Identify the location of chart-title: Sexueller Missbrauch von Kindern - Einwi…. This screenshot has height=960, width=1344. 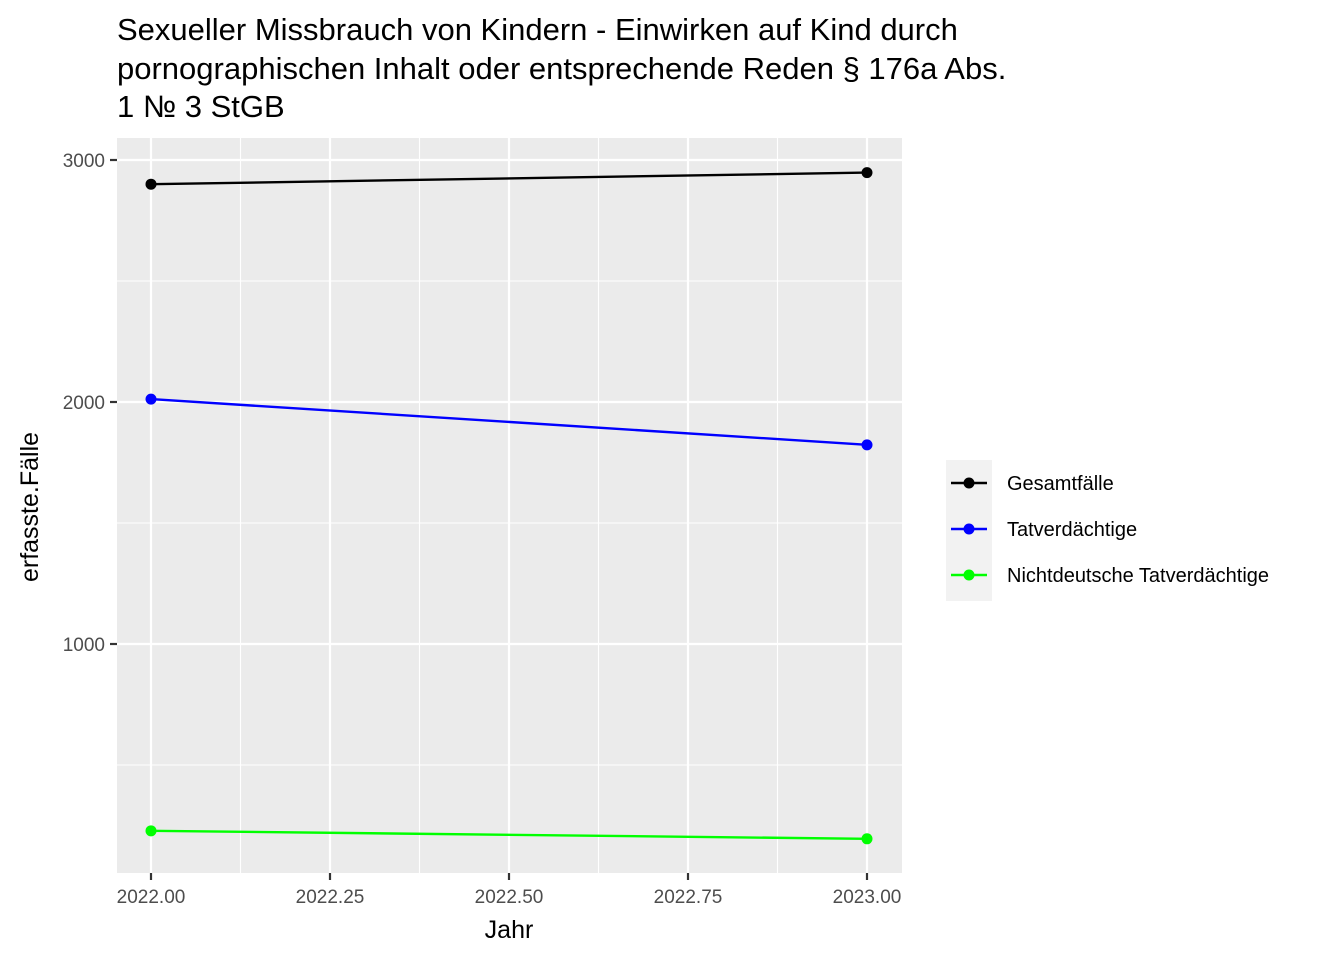
(561, 68).